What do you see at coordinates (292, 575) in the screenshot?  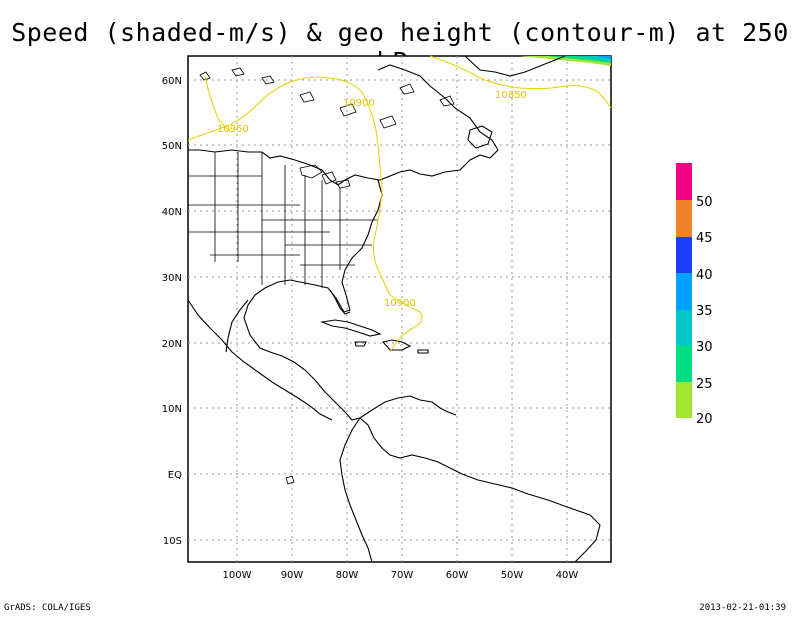 I see `lon-label-90w: 90W` at bounding box center [292, 575].